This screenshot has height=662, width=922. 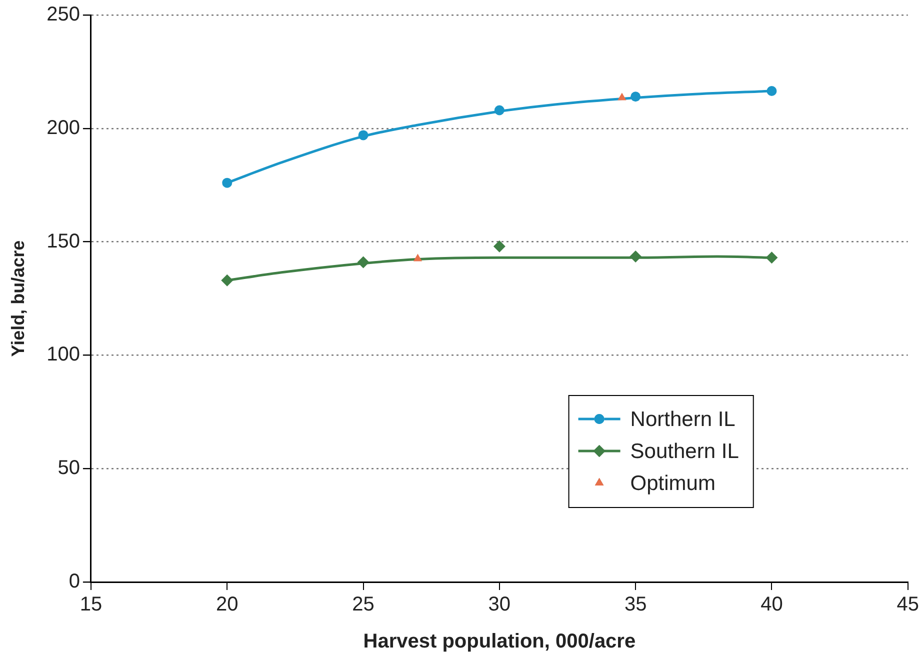 What do you see at coordinates (635, 605) in the screenshot?
I see `x-tick-label: 35` at bounding box center [635, 605].